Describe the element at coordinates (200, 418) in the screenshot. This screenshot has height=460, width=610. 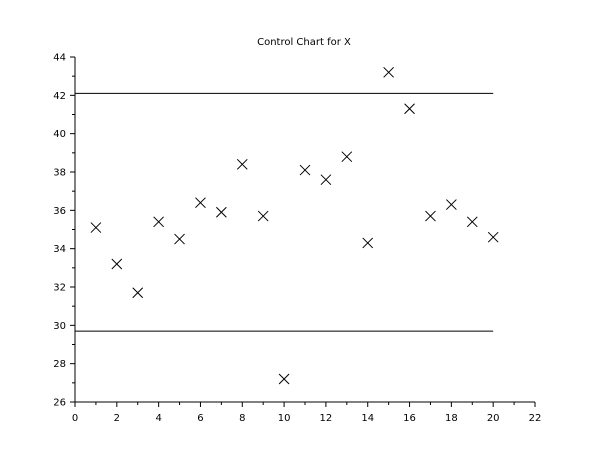
I see `x-tick-label: 6` at that location.